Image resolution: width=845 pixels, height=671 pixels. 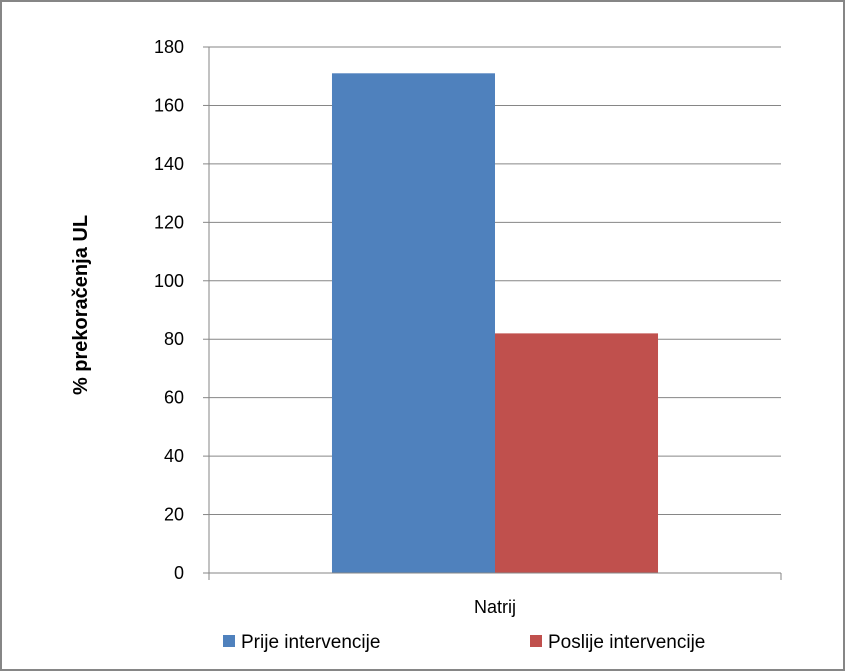 What do you see at coordinates (464, 642) in the screenshot?
I see `legend: Prije intervencije Poslije intervencije` at bounding box center [464, 642].